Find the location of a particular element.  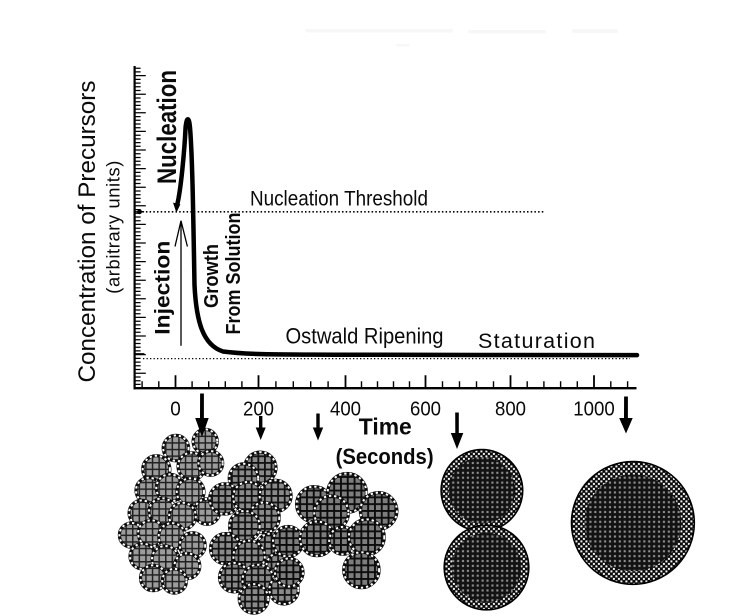

svg-text: (Seconds) is located at coordinates (385, 456).